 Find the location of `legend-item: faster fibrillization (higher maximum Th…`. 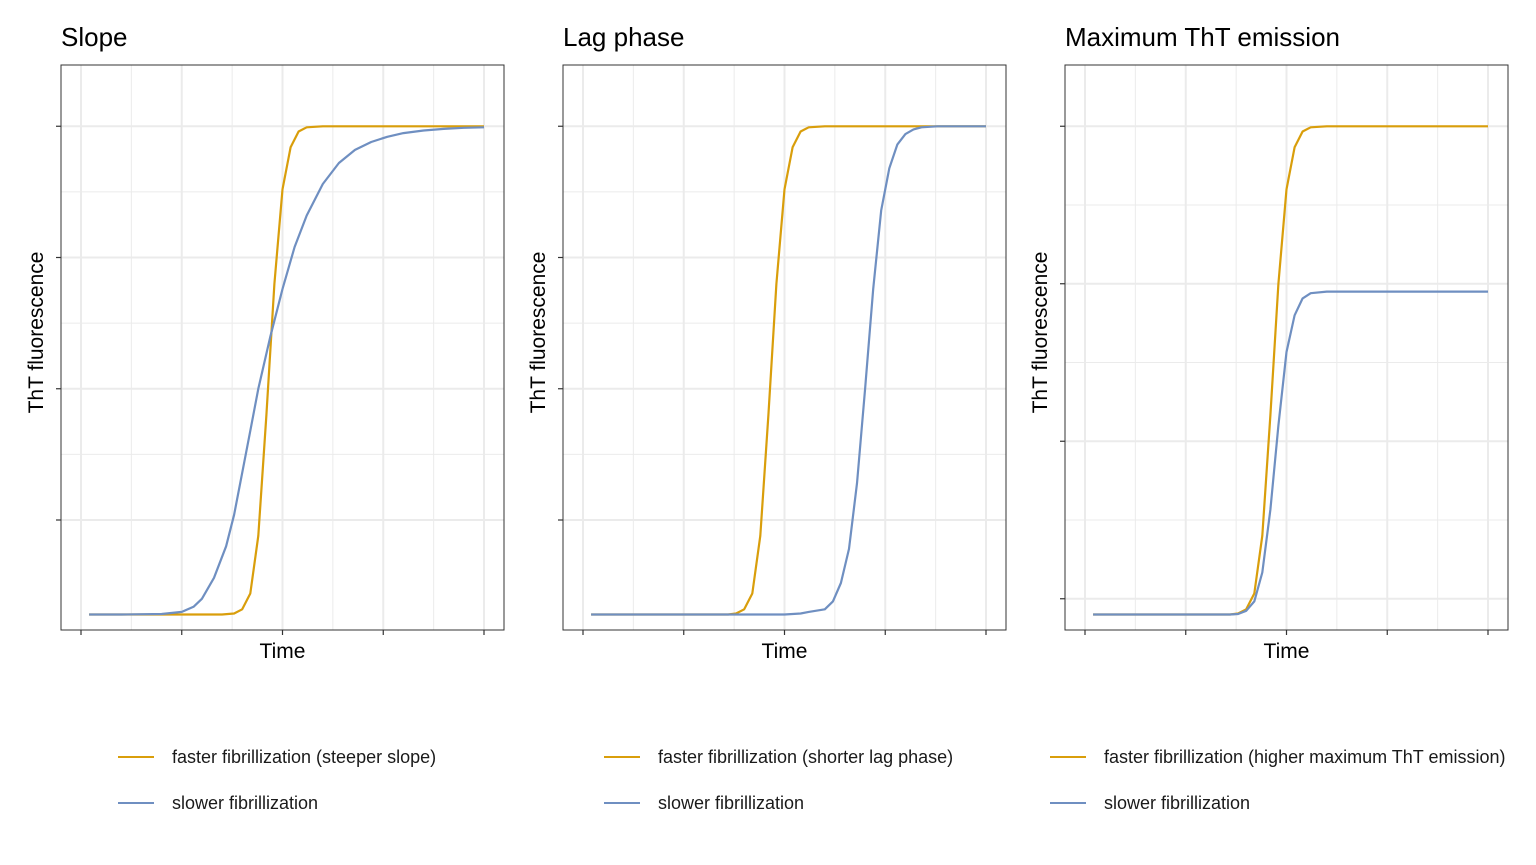

legend-item: faster fibrillization (higher maximum Th… is located at coordinates (1277, 757).